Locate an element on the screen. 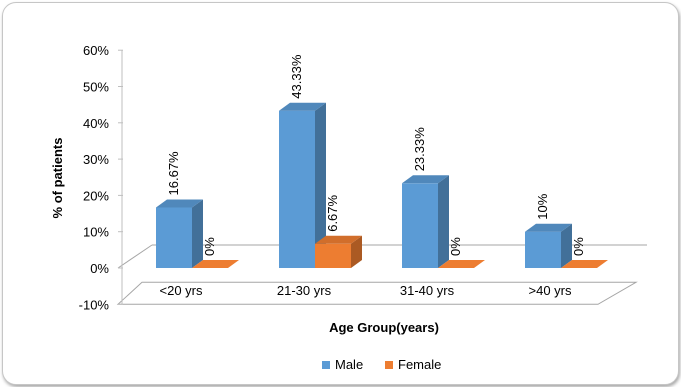 Image resolution: width=681 pixels, height=387 pixels. x-axis-title: Age Group(years) is located at coordinates (384, 327).